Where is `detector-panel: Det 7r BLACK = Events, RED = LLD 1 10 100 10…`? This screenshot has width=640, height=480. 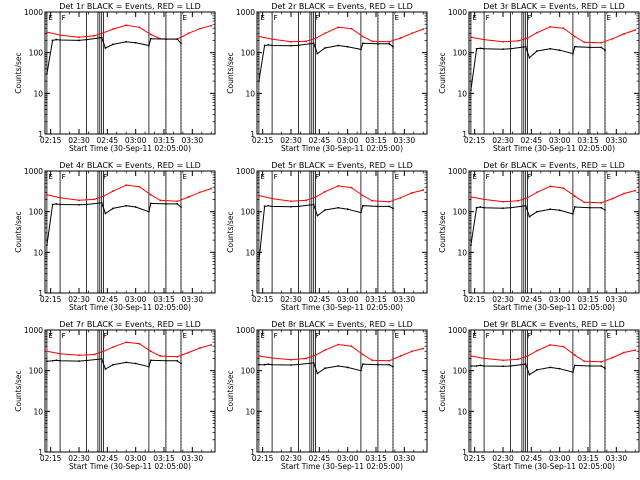 detector-panel: Det 7r BLACK = Events, RED = LLD 1 10 100 10… is located at coordinates (115, 395).